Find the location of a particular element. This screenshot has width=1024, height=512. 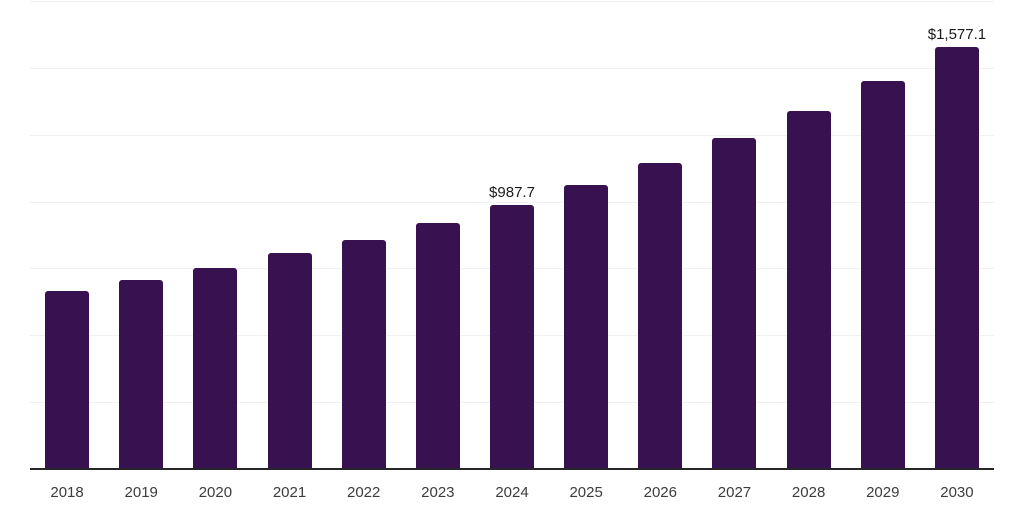

x-axis-line is located at coordinates (512, 469).